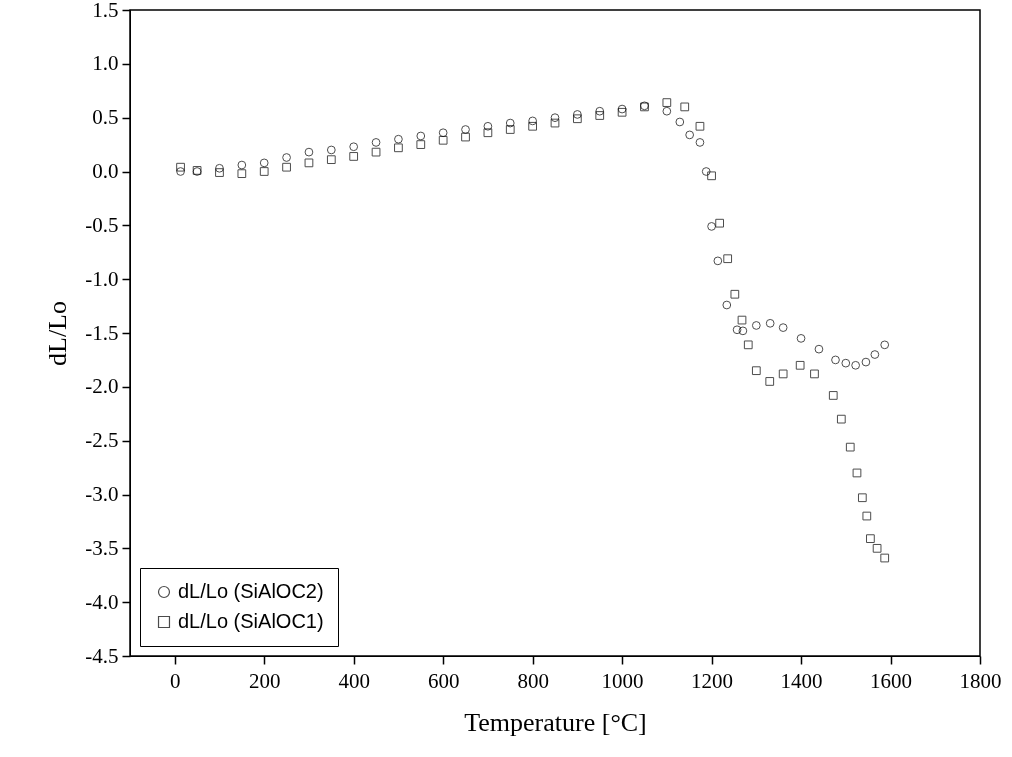 The image size is (1012, 757). What do you see at coordinates (555, 722) in the screenshot?
I see `x-axis-title: Temperature [°C]` at bounding box center [555, 722].